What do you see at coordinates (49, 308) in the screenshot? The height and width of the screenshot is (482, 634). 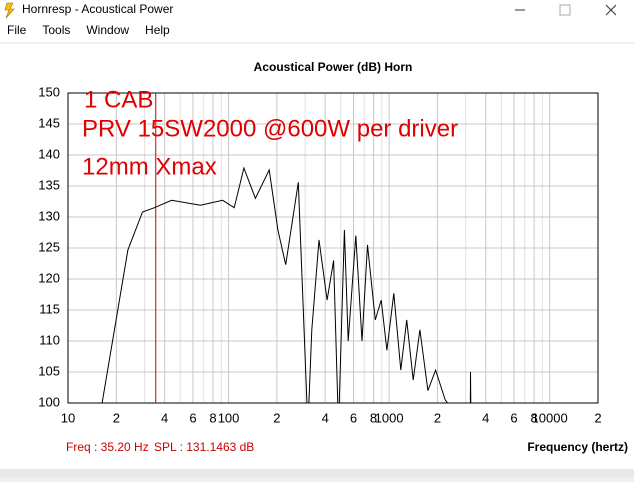 I see `y-tick-label: 115` at bounding box center [49, 308].